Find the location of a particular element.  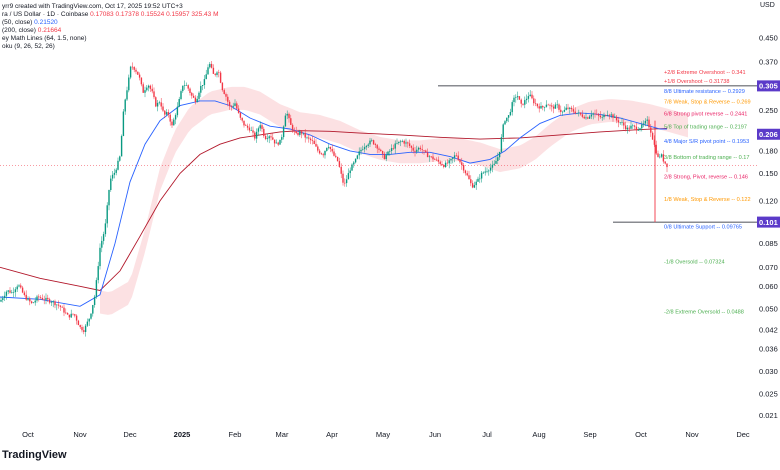

x-tick-label: Sep is located at coordinates (589, 434).